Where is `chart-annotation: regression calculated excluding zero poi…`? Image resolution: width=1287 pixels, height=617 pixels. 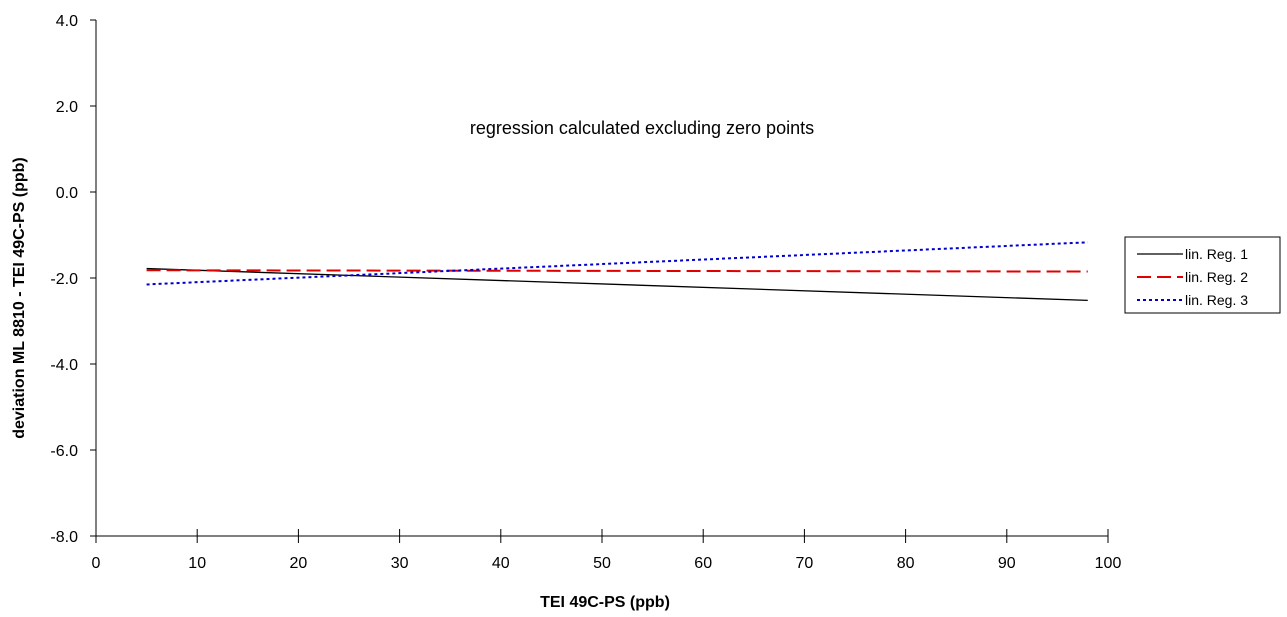
chart-annotation: regression calculated excluding zero poi… is located at coordinates (642, 128).